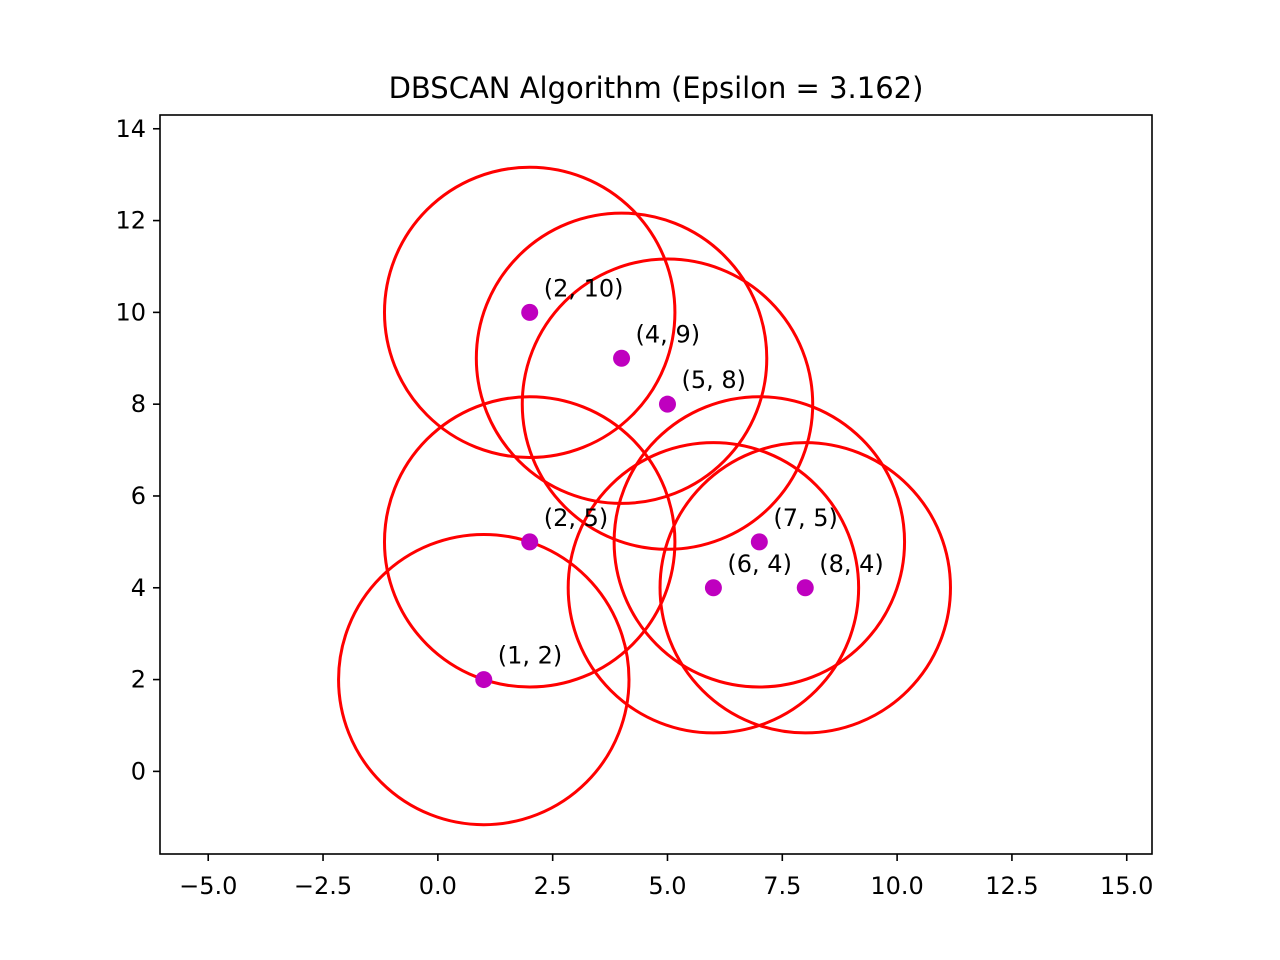 The width and height of the screenshot is (1280, 960). What do you see at coordinates (323, 886) in the screenshot?
I see `x-tick-label: −2.5` at bounding box center [323, 886].